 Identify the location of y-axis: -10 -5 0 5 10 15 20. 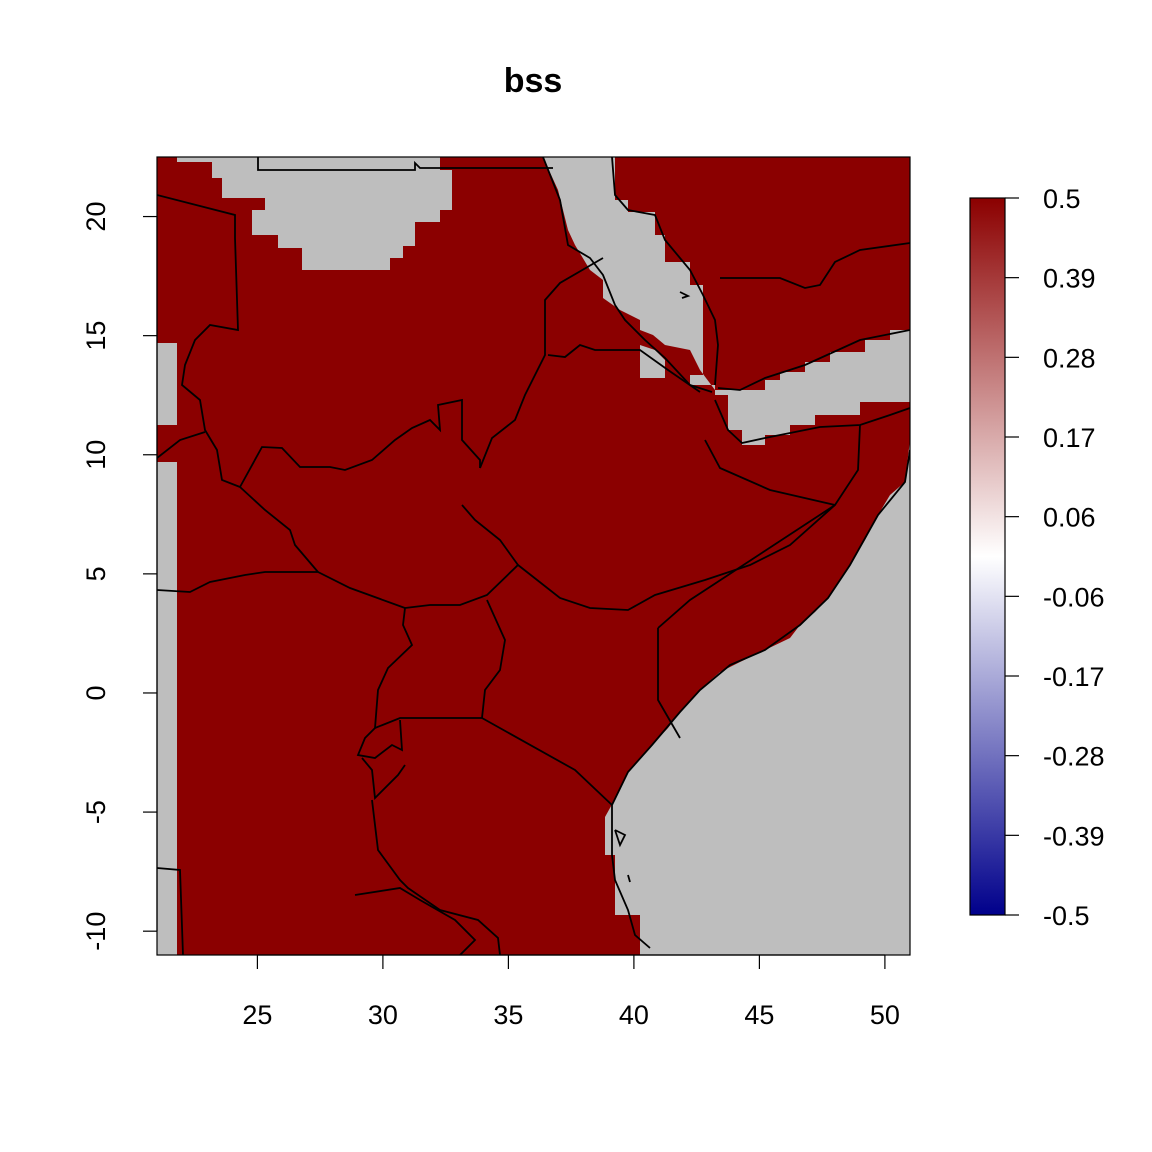
(119, 576).